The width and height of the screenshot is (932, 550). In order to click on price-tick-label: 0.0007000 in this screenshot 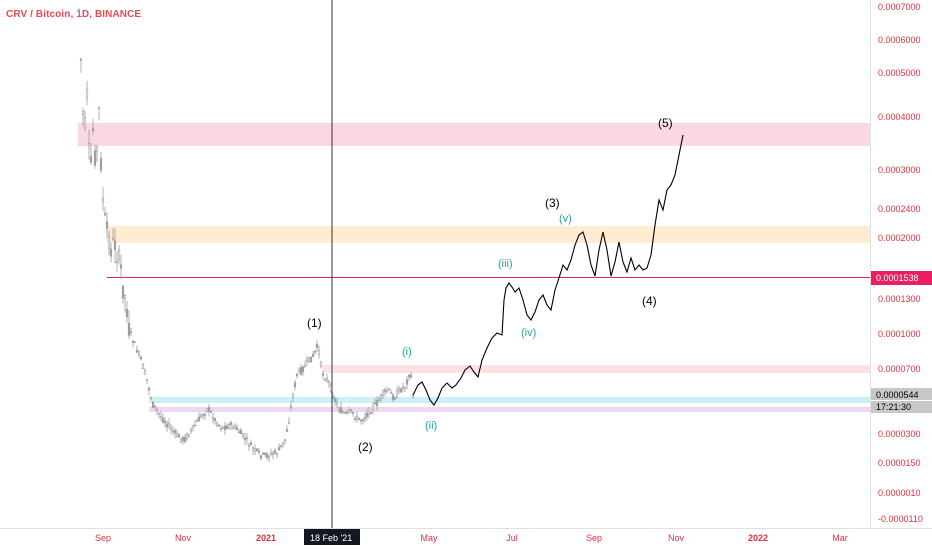, I will do `click(899, 7)`.